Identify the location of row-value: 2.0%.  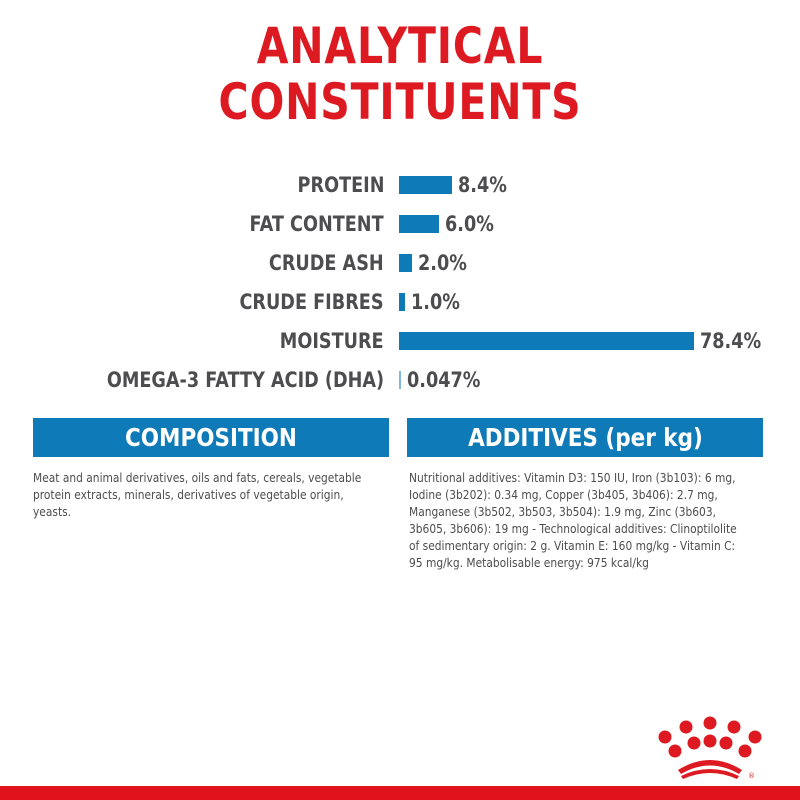
(442, 263).